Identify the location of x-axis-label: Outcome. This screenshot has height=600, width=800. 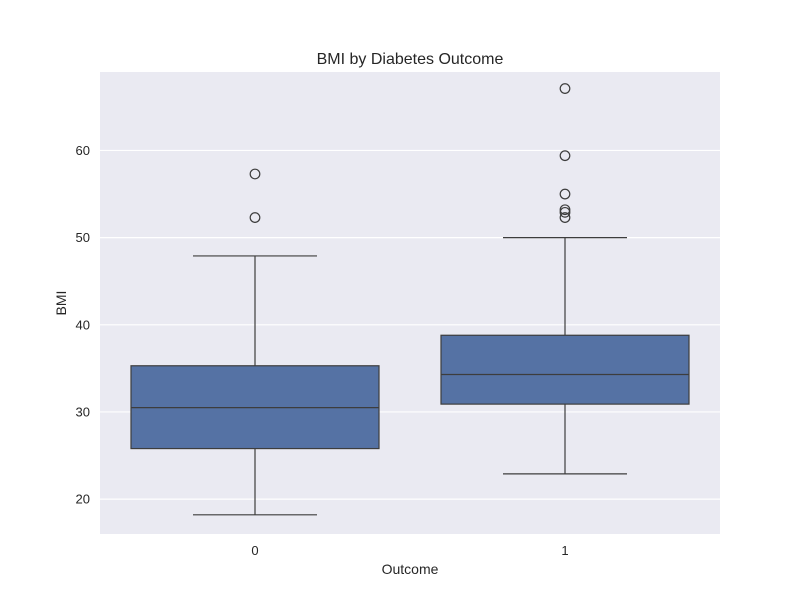
(410, 569).